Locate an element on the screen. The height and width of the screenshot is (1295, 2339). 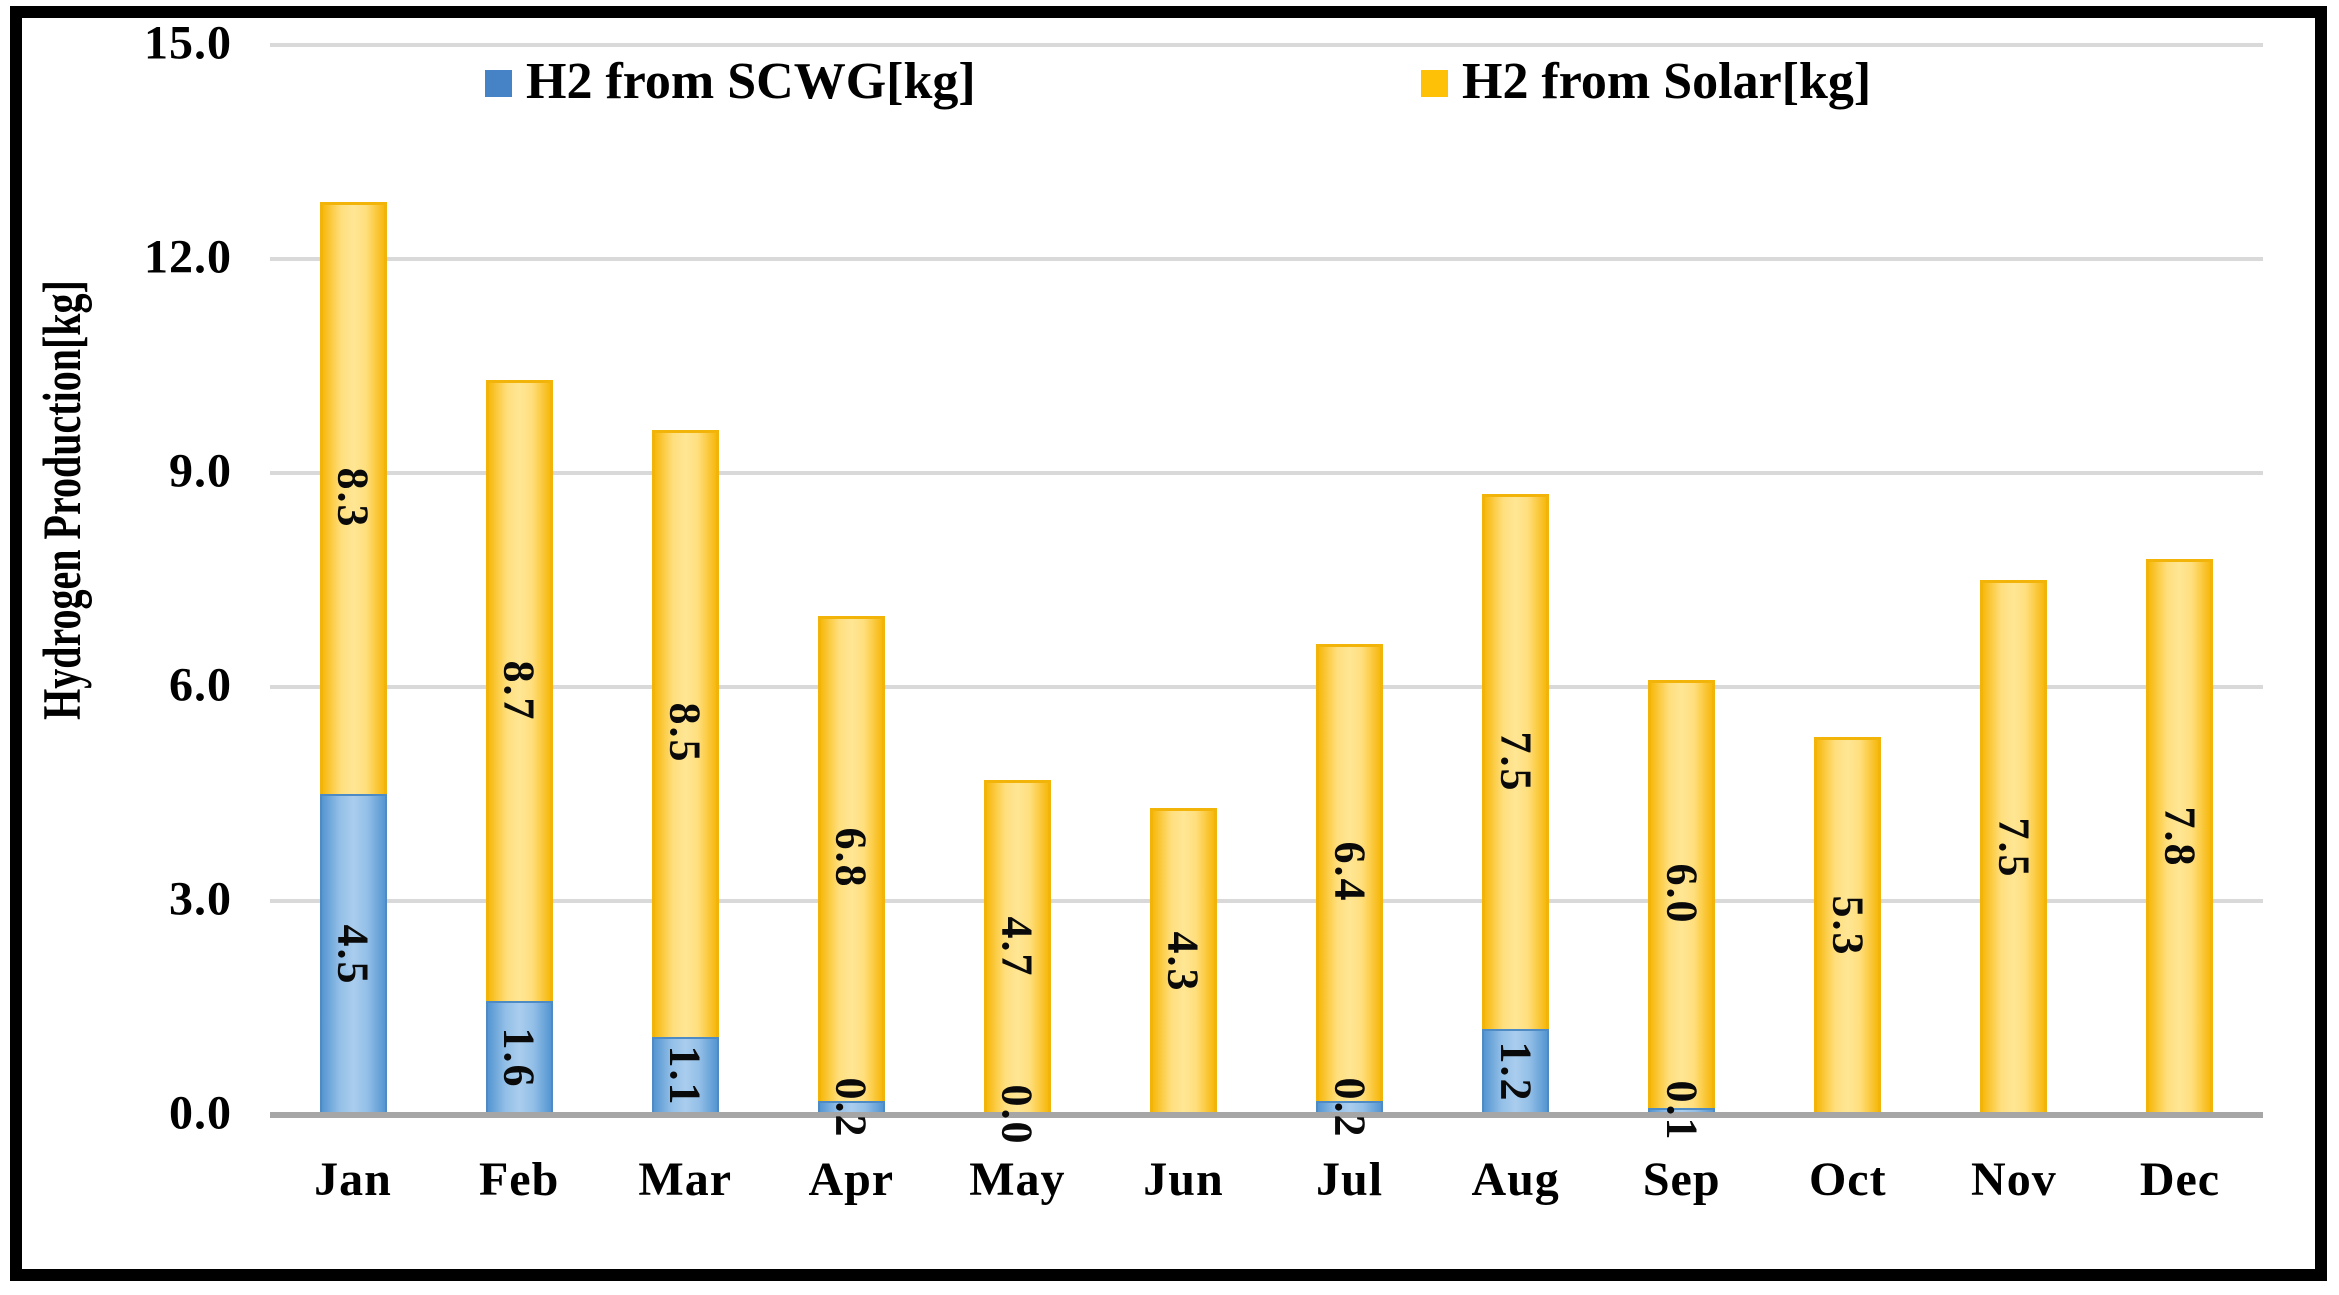
y-tick-3.0: 3.0 is located at coordinates (200, 899).